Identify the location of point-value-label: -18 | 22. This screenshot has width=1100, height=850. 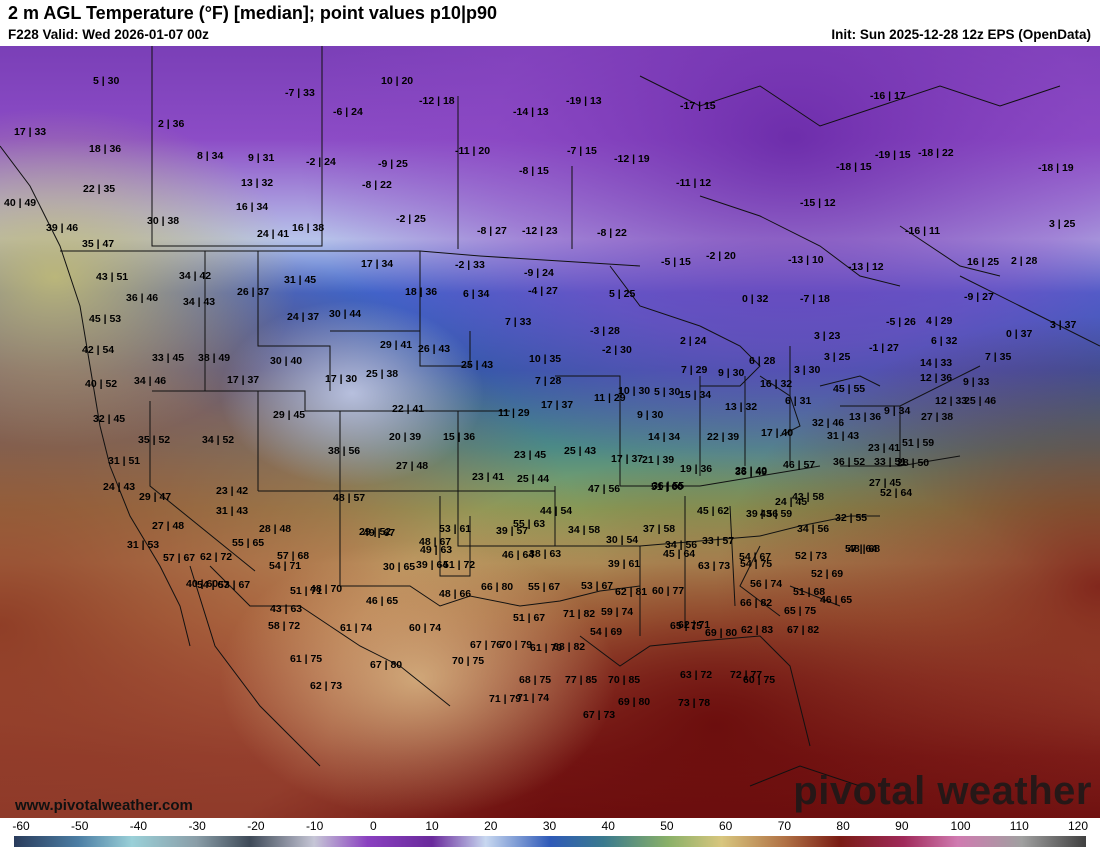
(936, 153).